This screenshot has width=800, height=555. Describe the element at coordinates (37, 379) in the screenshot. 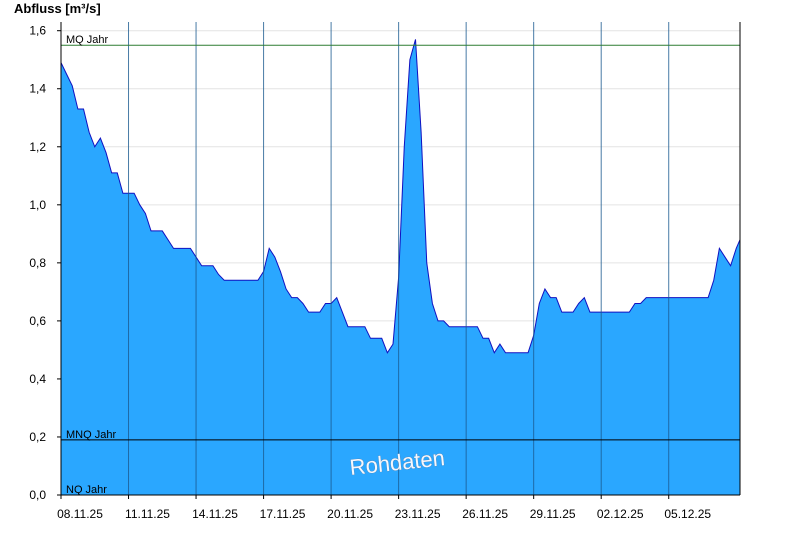

I see `y-tick-label: 0,4` at that location.